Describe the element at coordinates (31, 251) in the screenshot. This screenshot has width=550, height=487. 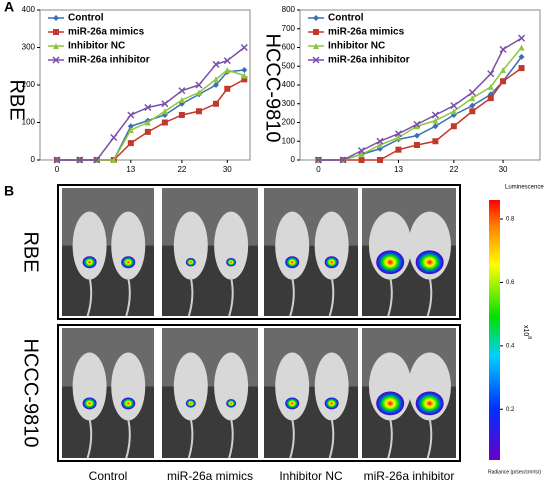
I see `row-label: RBE` at that location.